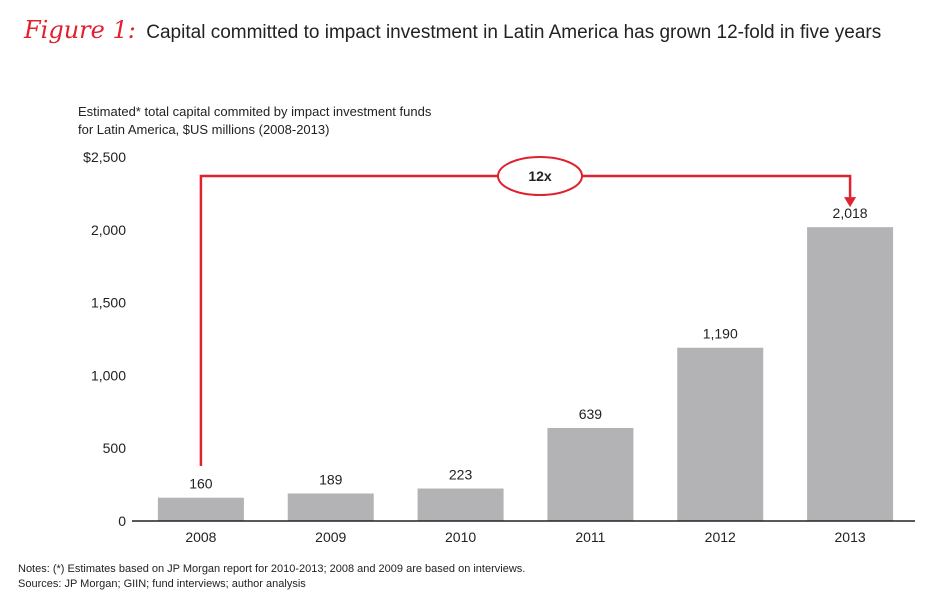 This screenshot has width=950, height=616. I want to click on growth-arrowhead, so click(850, 202).